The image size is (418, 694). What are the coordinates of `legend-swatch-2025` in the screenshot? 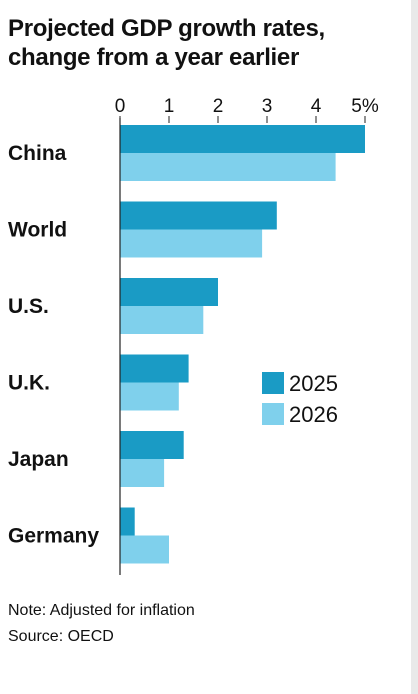 It's located at (273, 383).